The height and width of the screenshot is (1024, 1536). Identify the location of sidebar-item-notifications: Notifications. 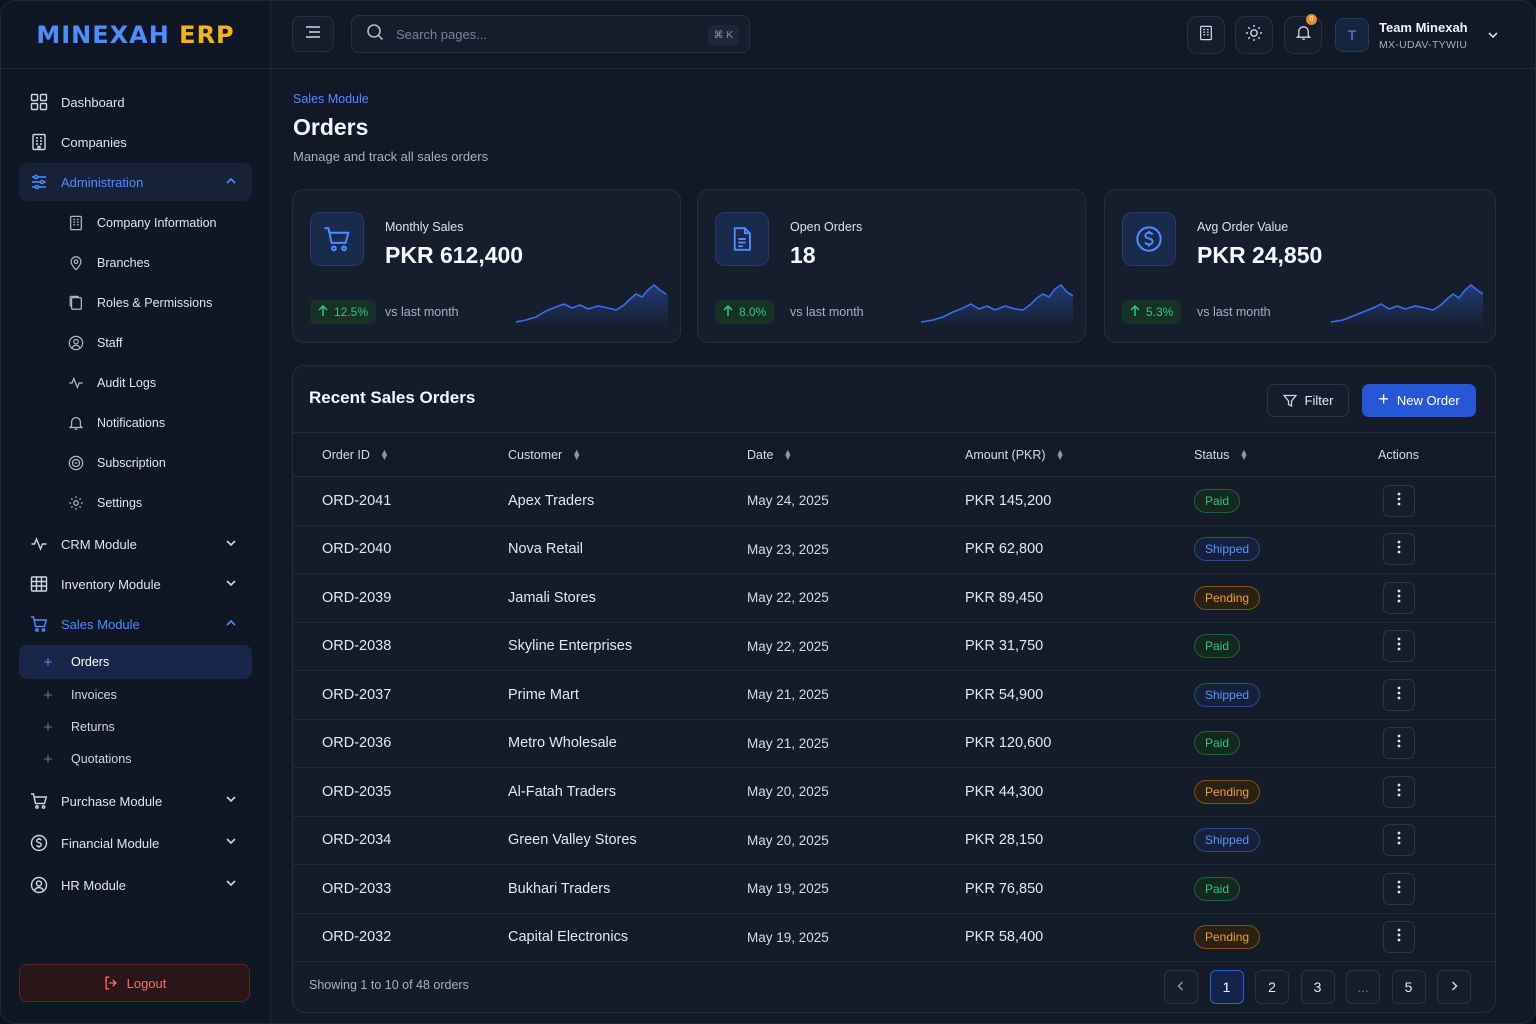
(135, 423).